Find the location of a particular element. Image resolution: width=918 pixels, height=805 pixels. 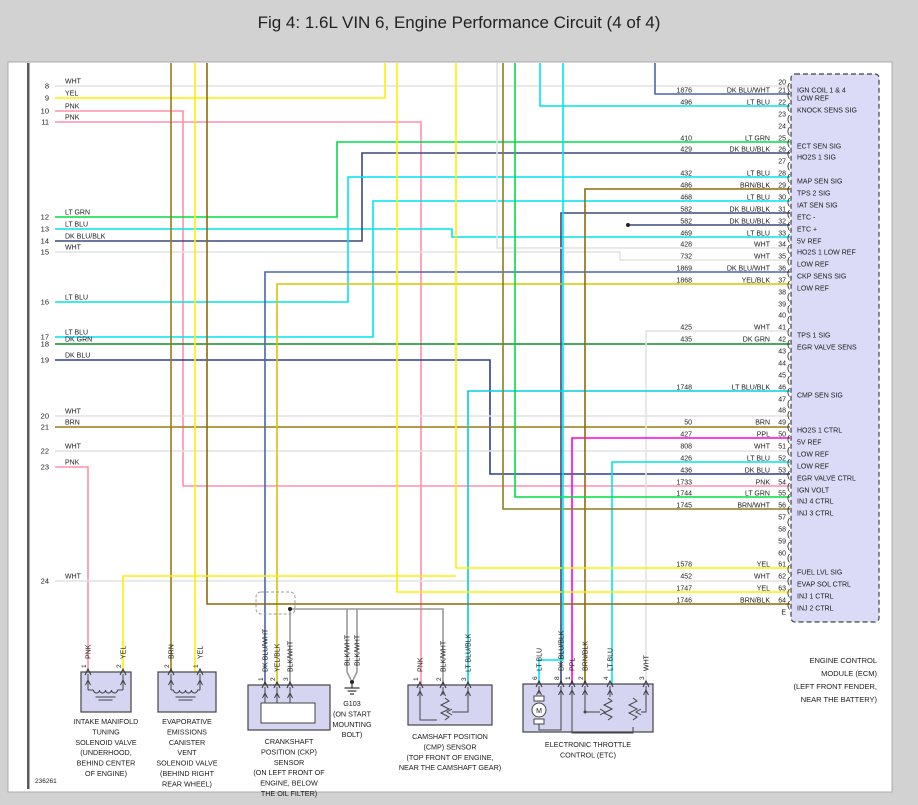

pot-wiper-arrow is located at coordinates (638, 712).